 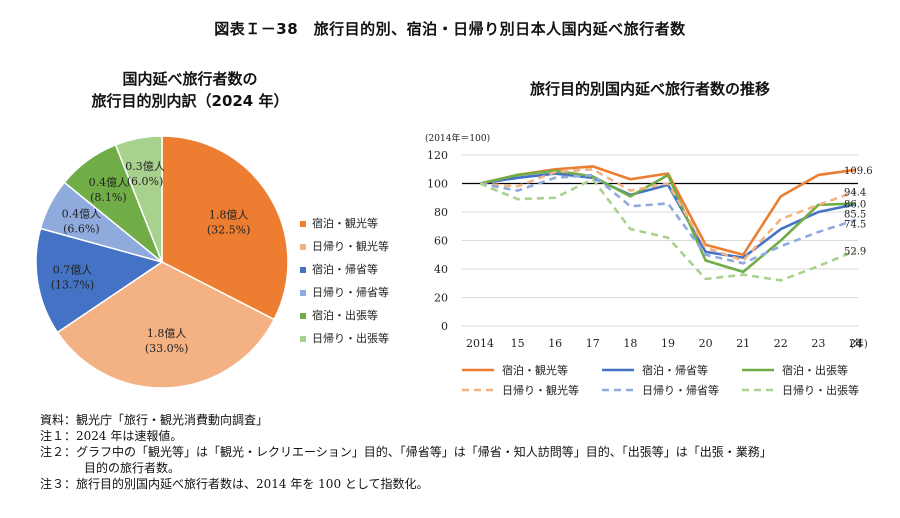 I want to click on series-end-label: 109.6, so click(x=858, y=171).